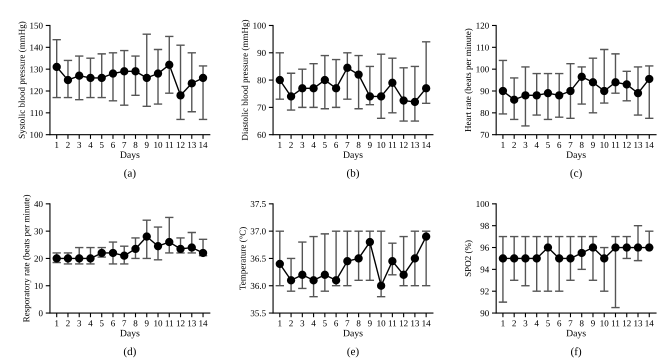 This screenshot has height=364, width=666. I want to click on y-tick-label: 150, so click(36, 25).